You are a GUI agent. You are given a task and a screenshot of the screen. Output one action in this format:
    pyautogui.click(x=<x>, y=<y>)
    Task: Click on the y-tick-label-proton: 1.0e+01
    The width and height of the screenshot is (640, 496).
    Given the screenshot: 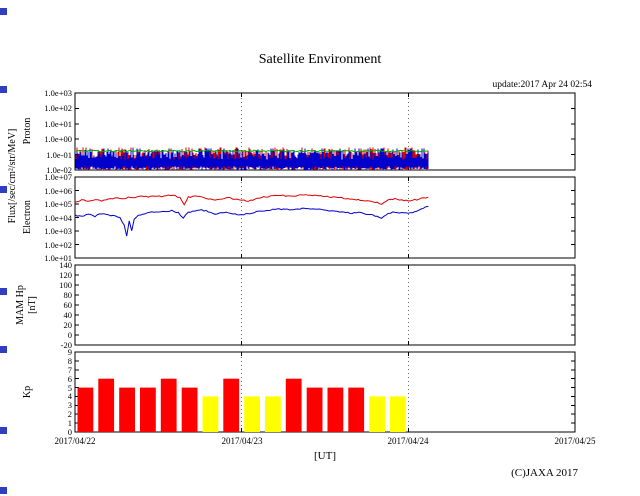 What is the action you would take?
    pyautogui.click(x=58, y=124)
    